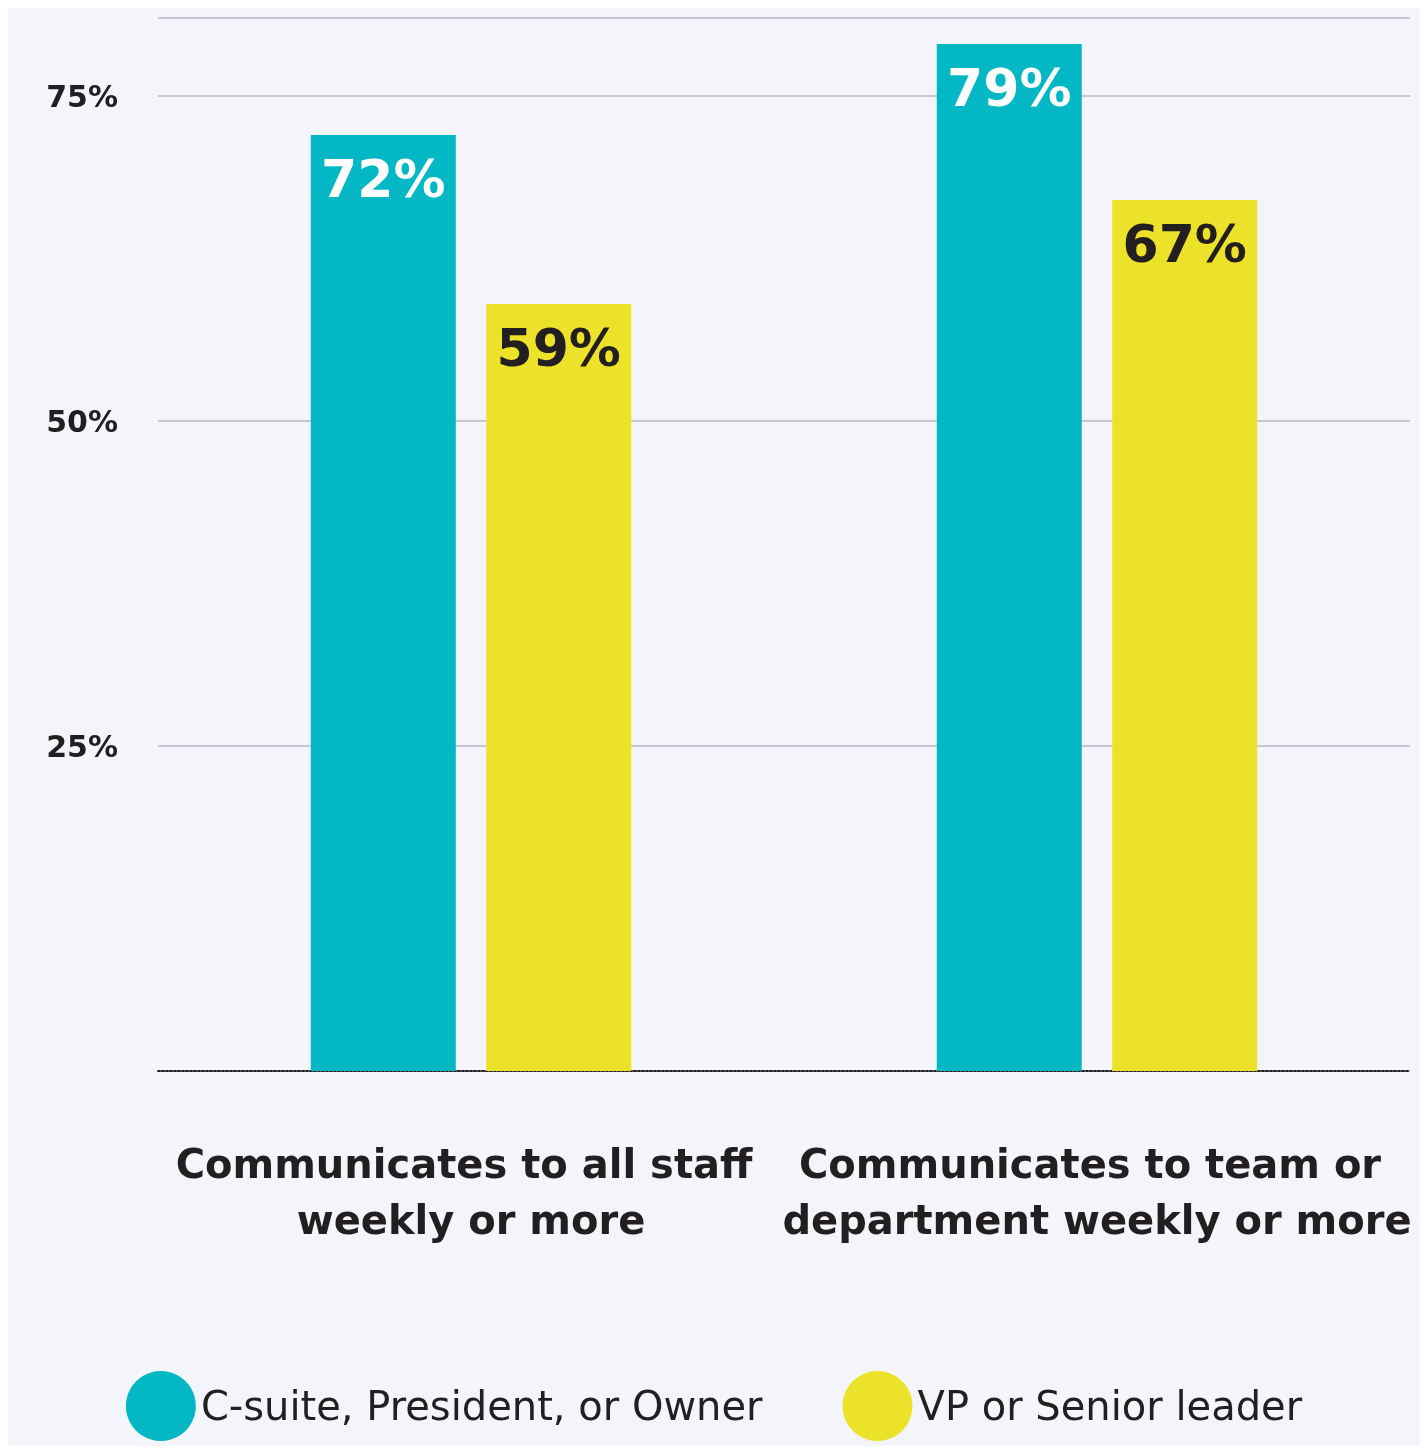 The height and width of the screenshot is (1454, 1428). I want to click on data-label: 79%, so click(1009, 88).